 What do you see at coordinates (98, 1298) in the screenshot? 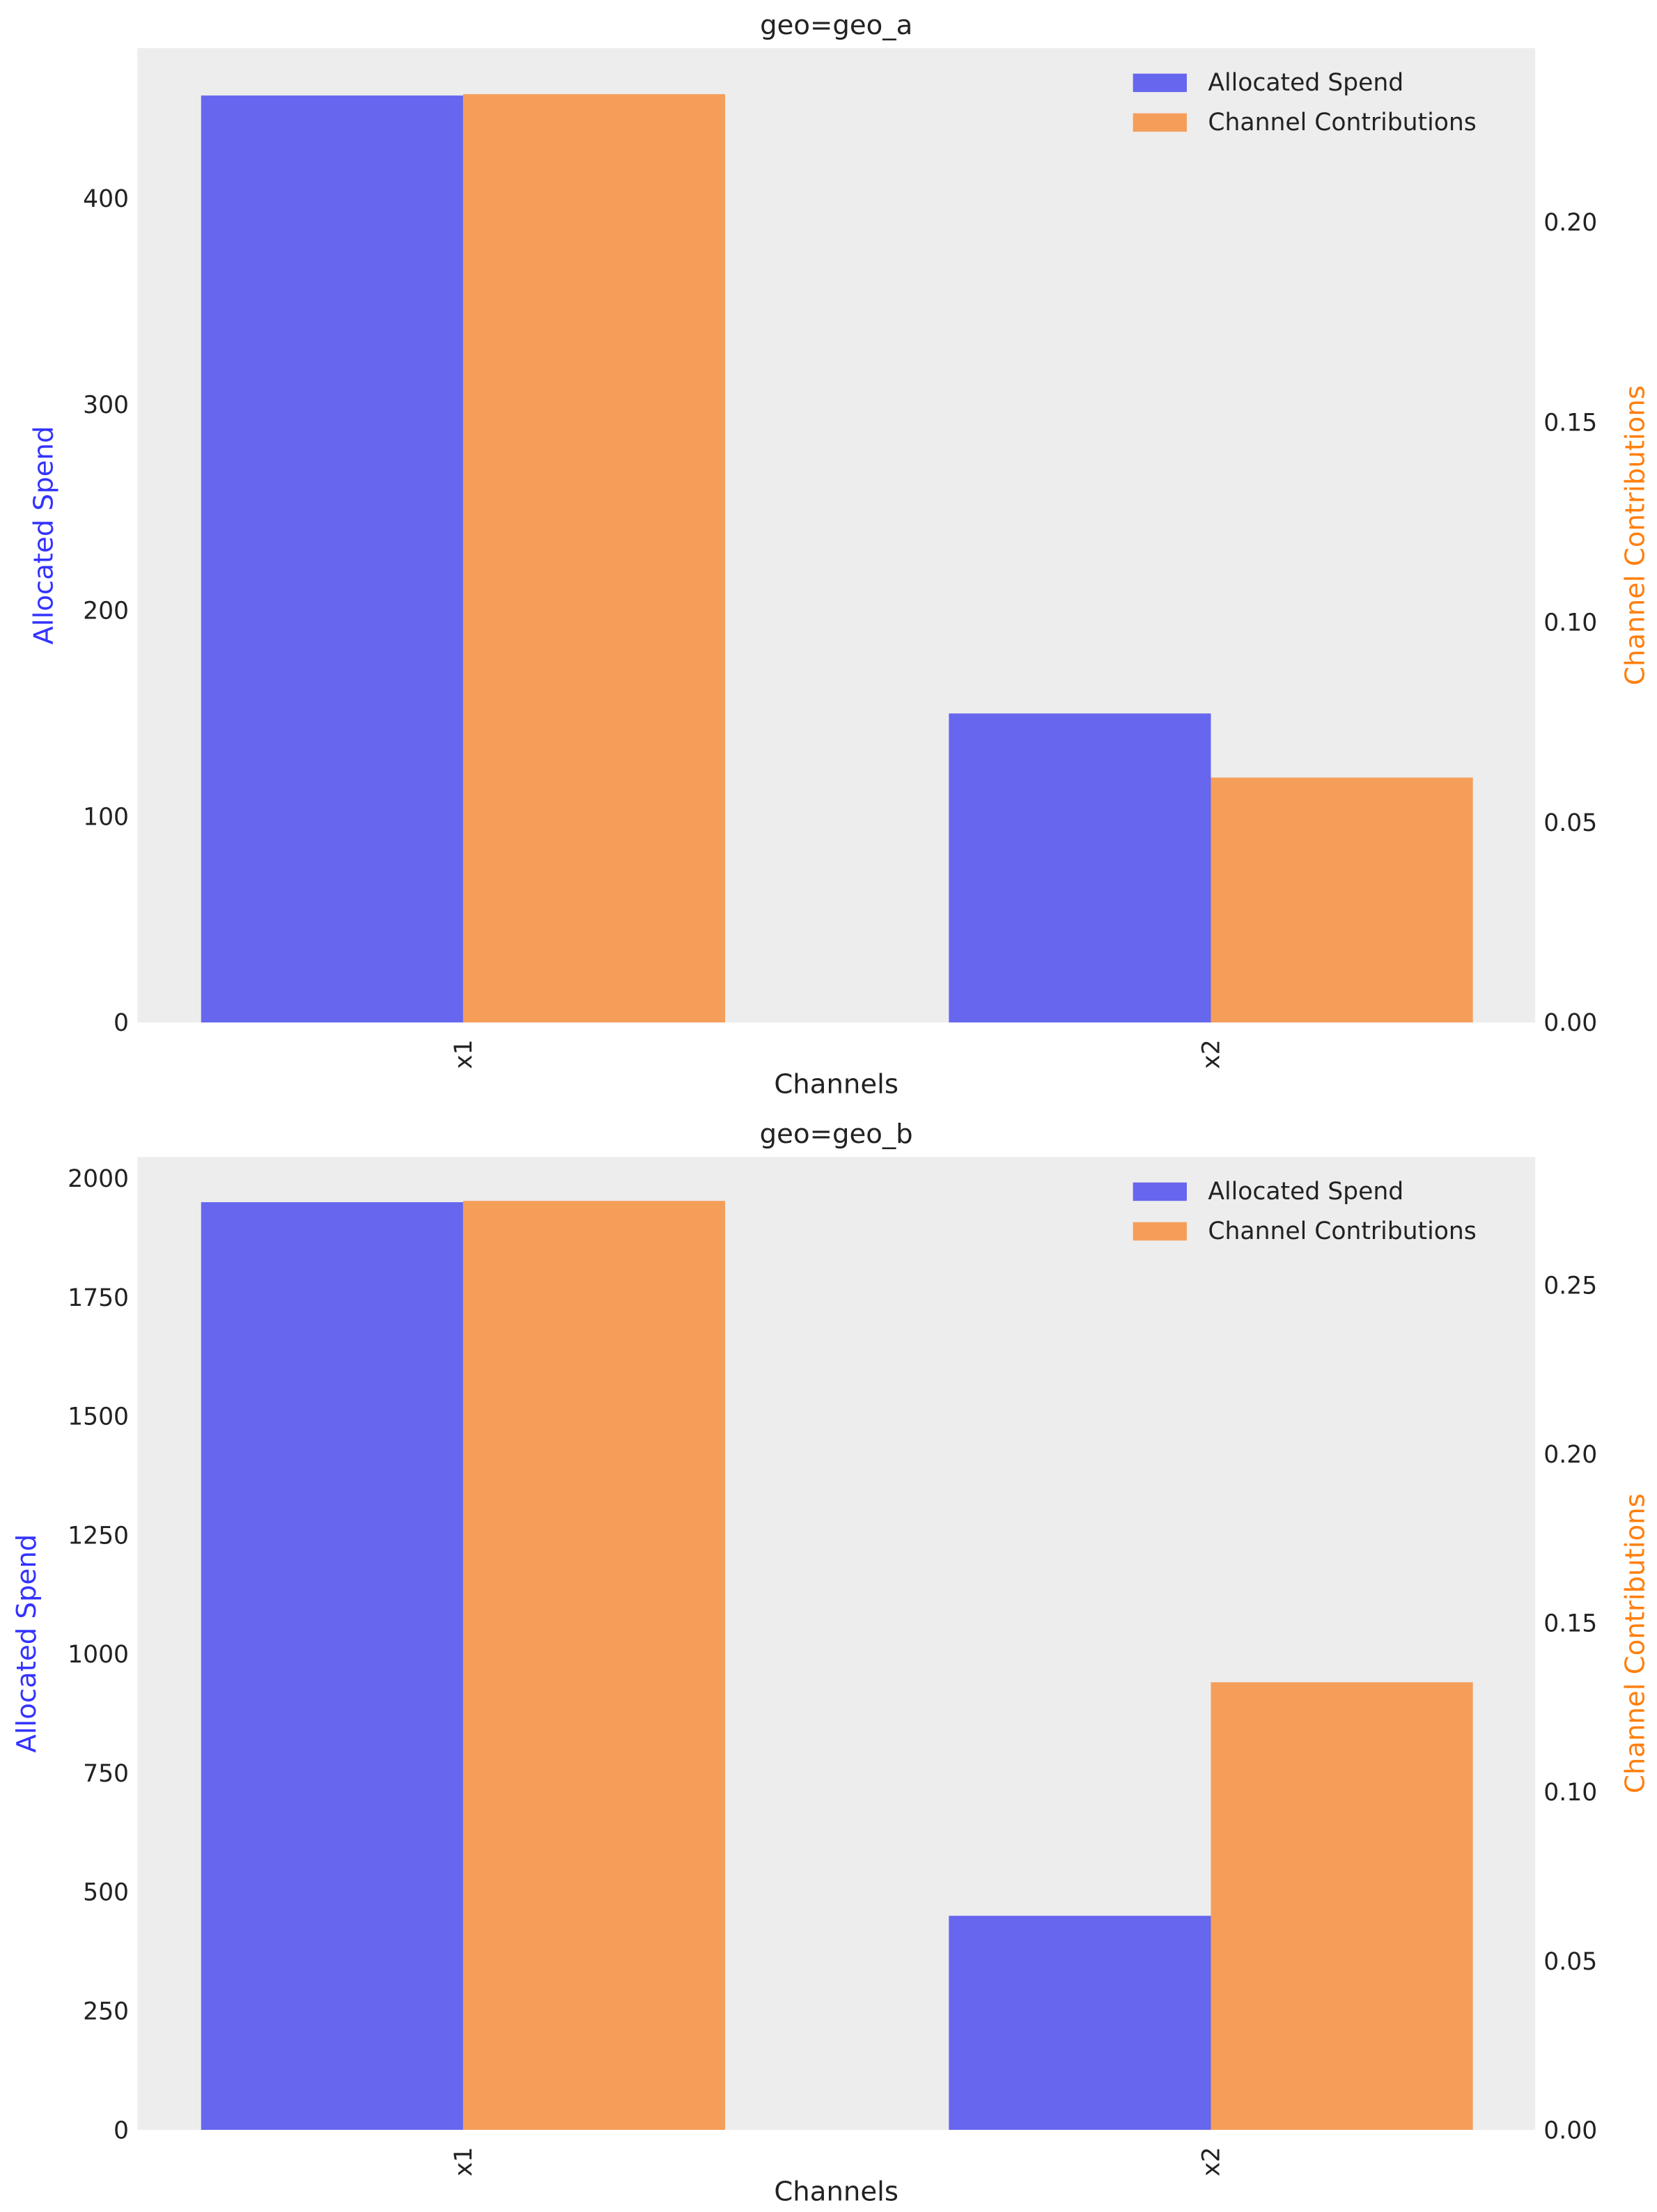
I see `y-tick-label-left: 1750` at bounding box center [98, 1298].